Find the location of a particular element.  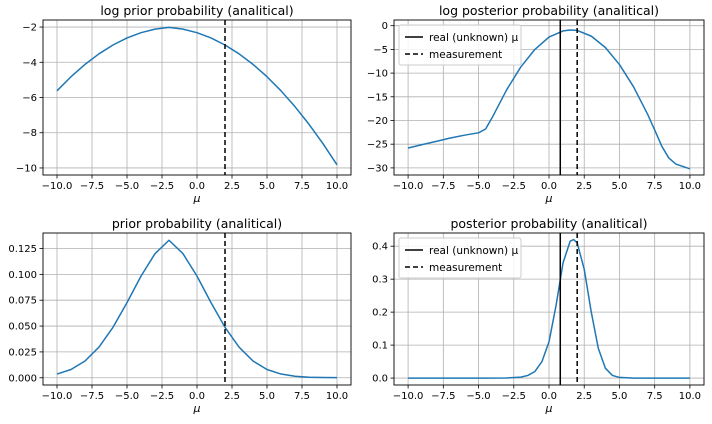

y-tick-label: 0.100 is located at coordinates (22, 275).